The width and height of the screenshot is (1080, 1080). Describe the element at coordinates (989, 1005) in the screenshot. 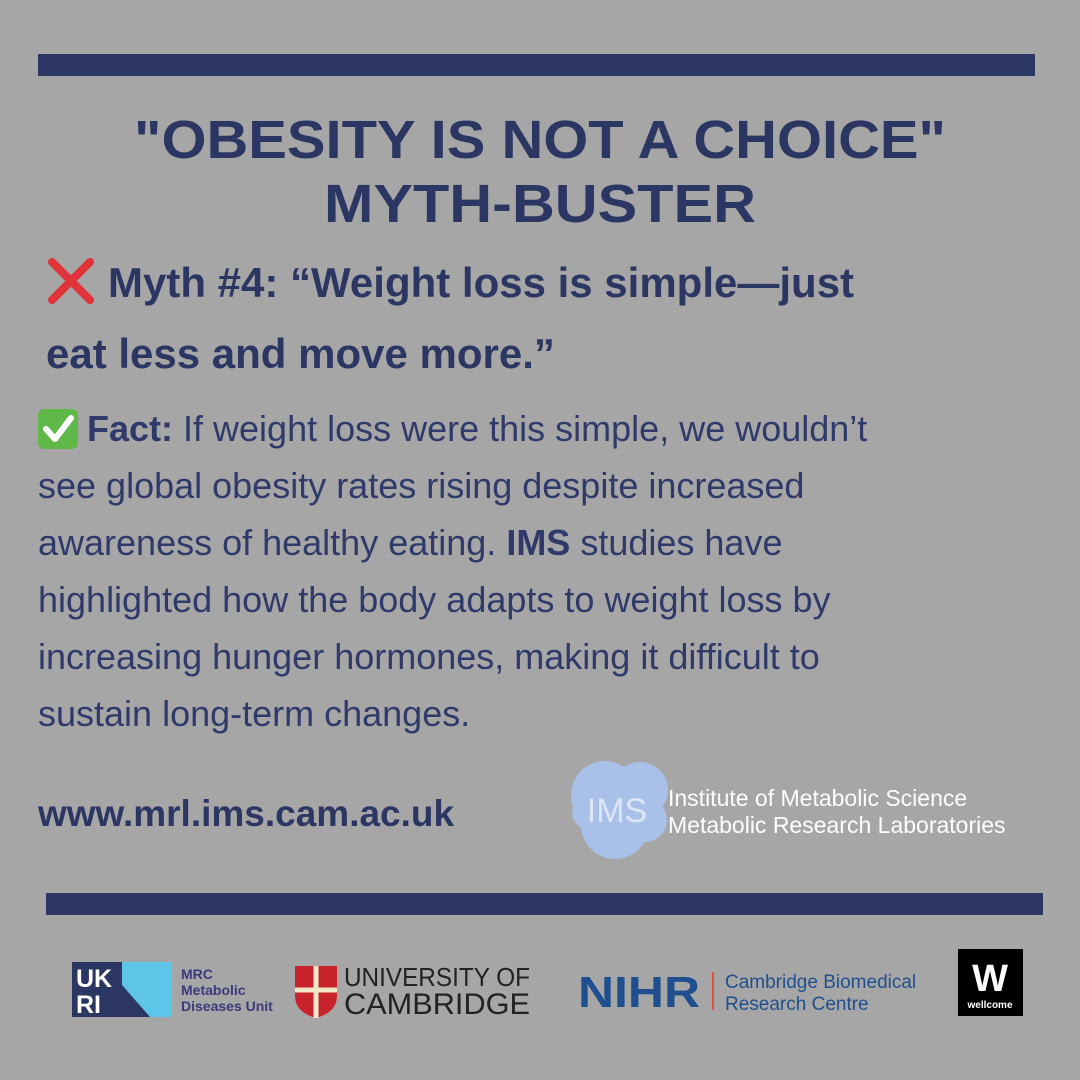

I see `wellcome-name: wellcome` at that location.